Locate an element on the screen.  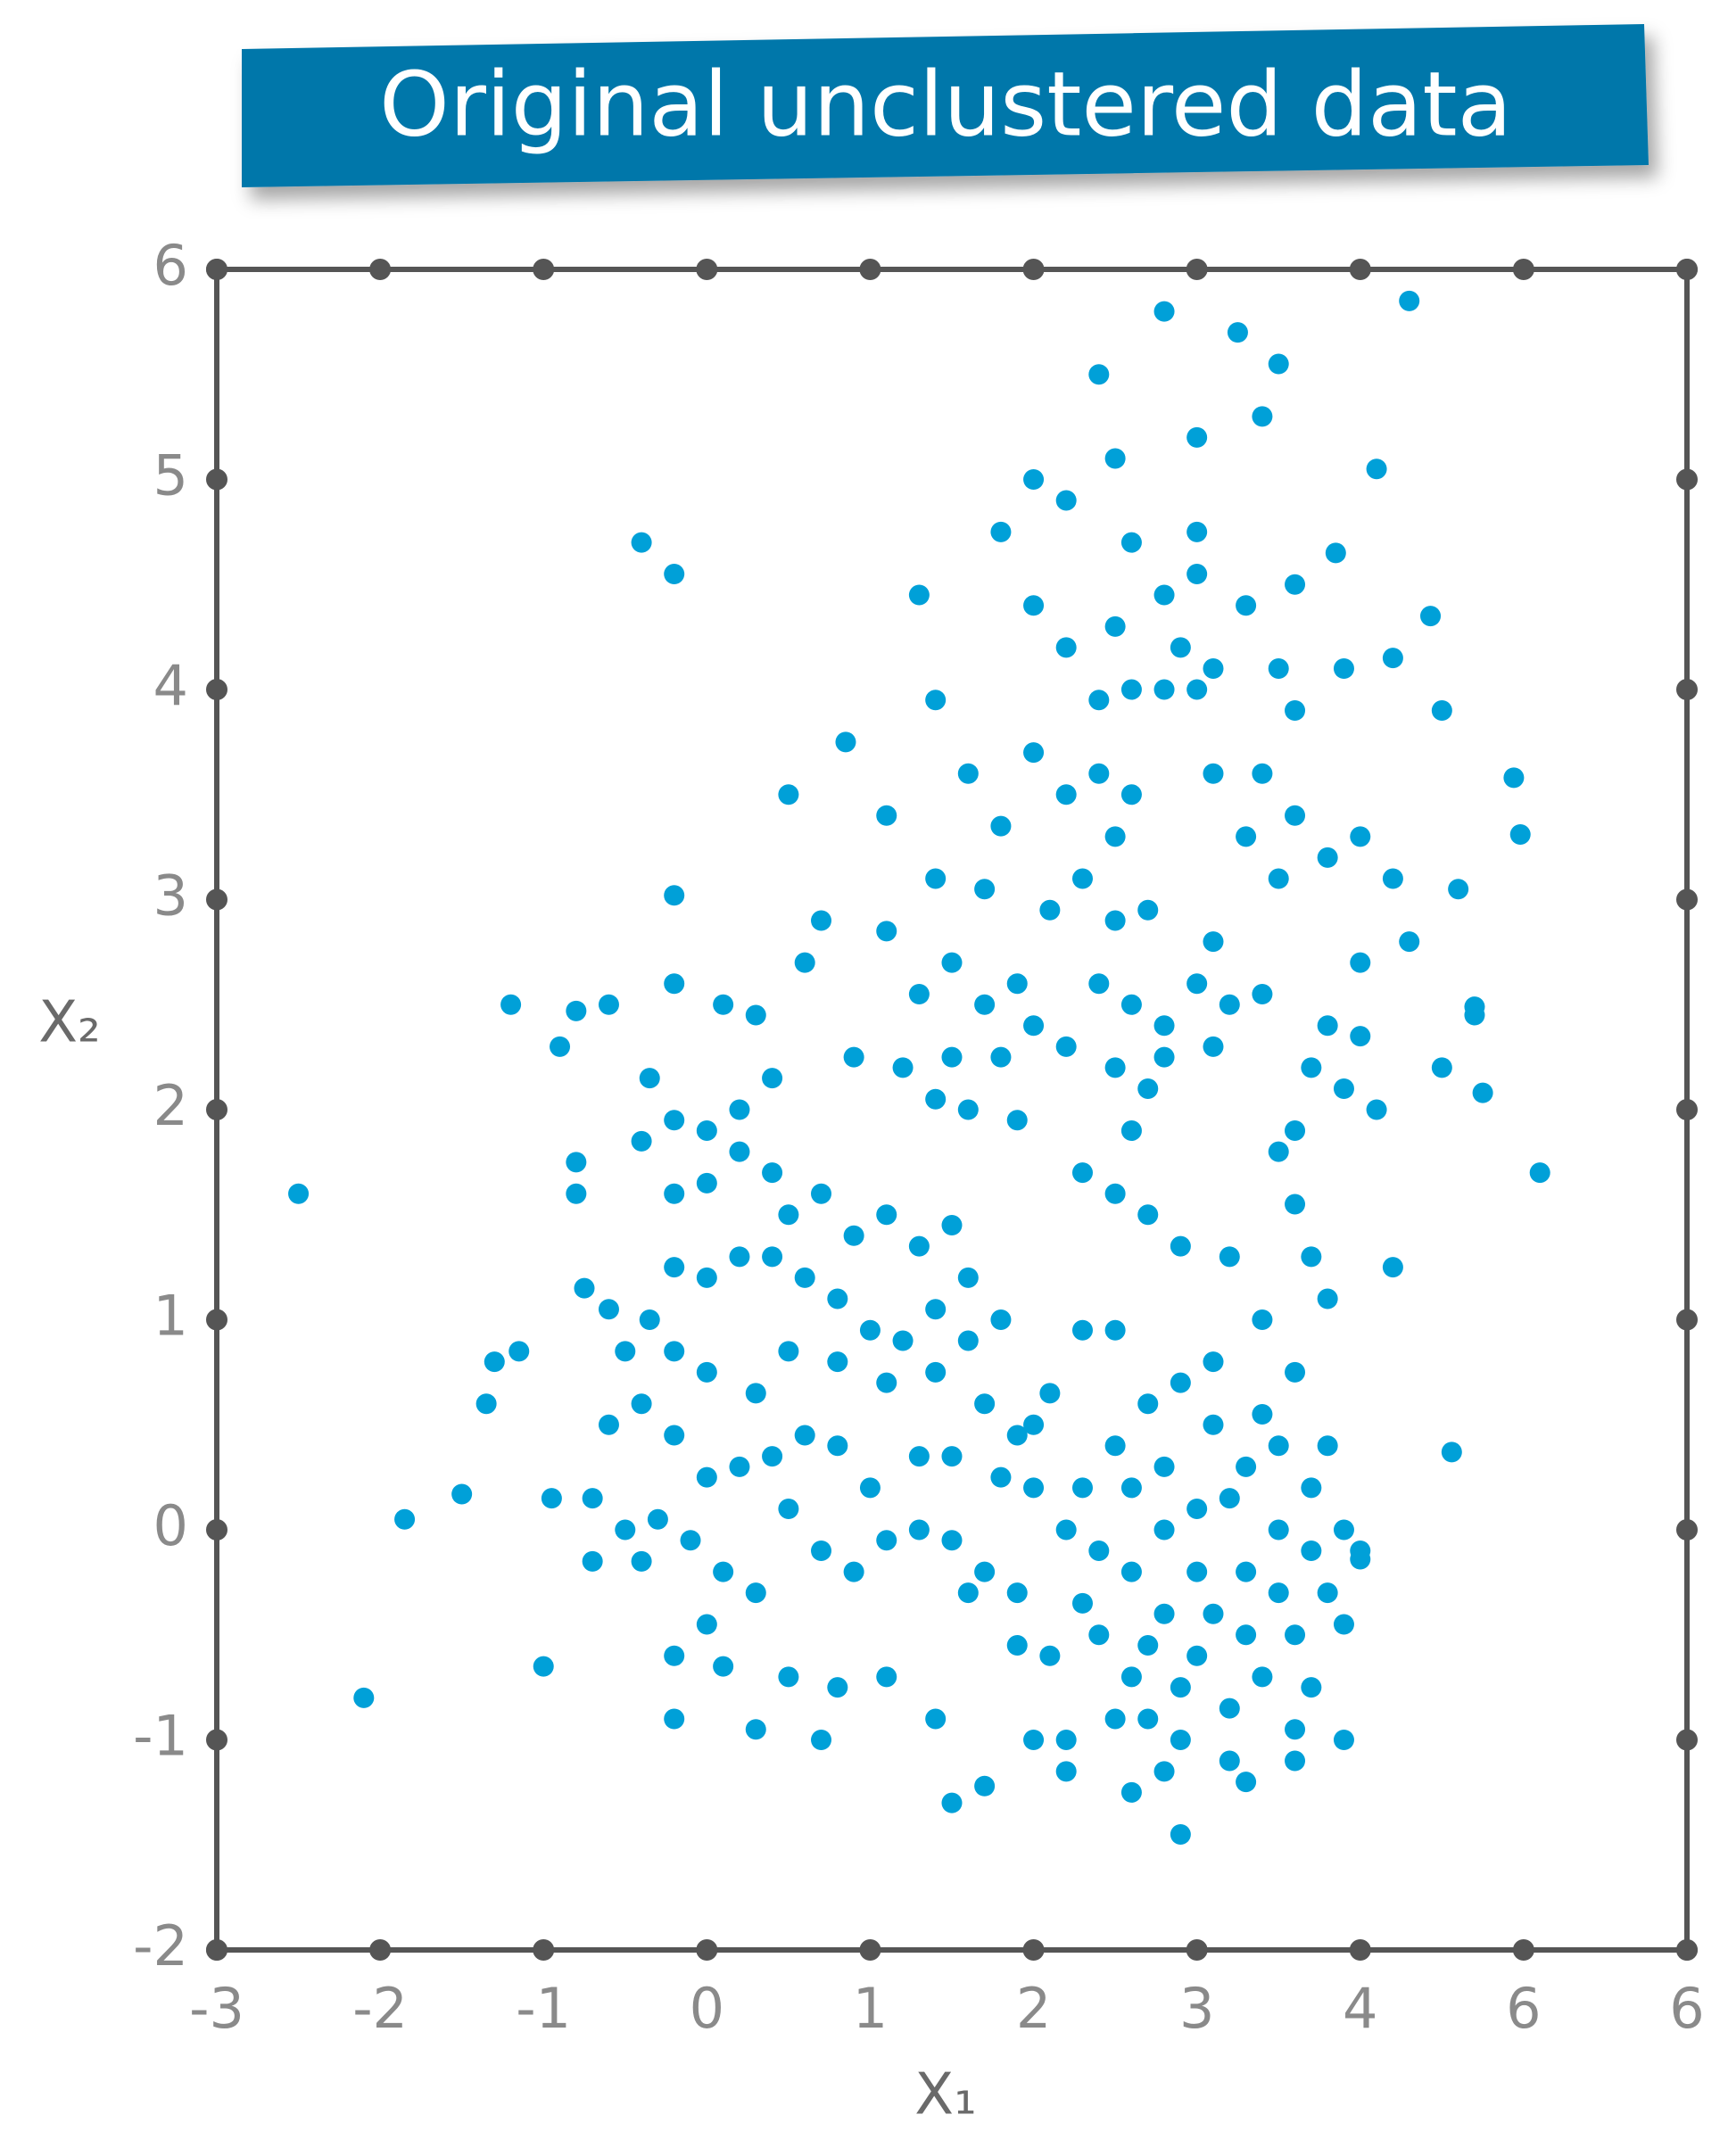
y-tick-label: 2 is located at coordinates (171, 1105).